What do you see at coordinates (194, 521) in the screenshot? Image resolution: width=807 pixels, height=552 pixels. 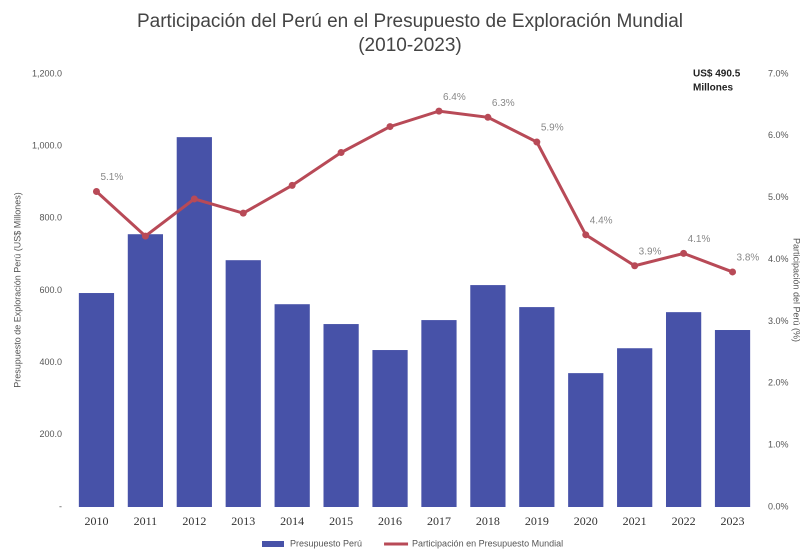 I see `x-tick-label: 2012` at bounding box center [194, 521].